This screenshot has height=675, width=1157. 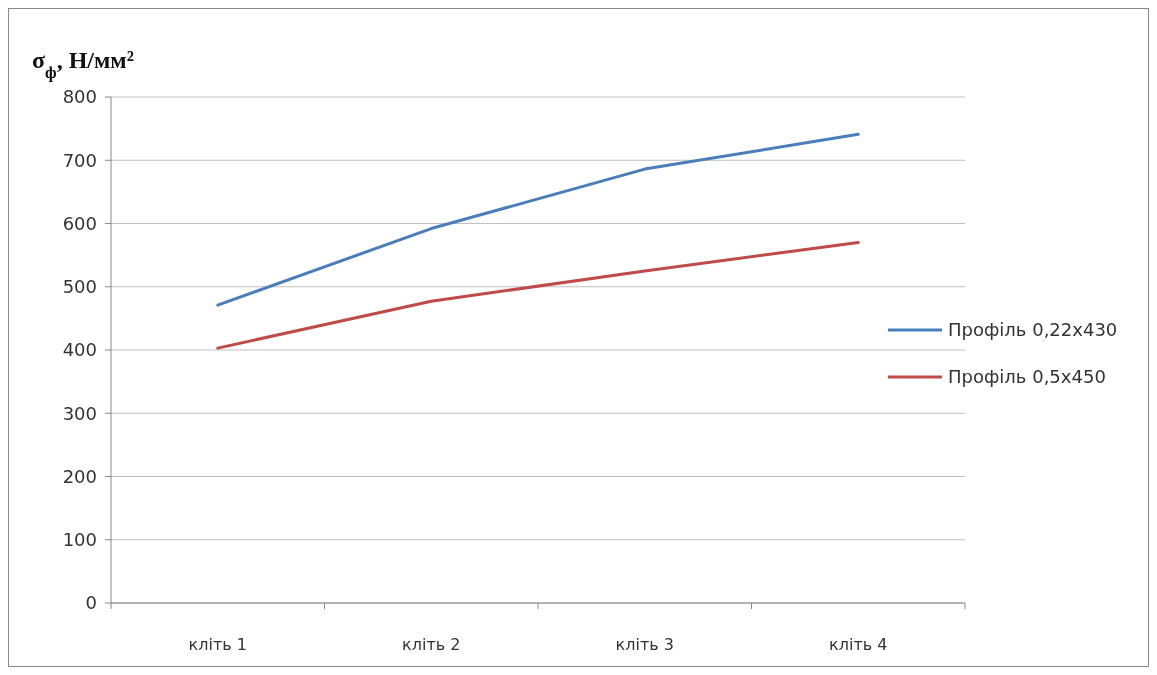 What do you see at coordinates (1033, 330) in the screenshot?
I see `legend-label: Профіль 0,22x430` at bounding box center [1033, 330].